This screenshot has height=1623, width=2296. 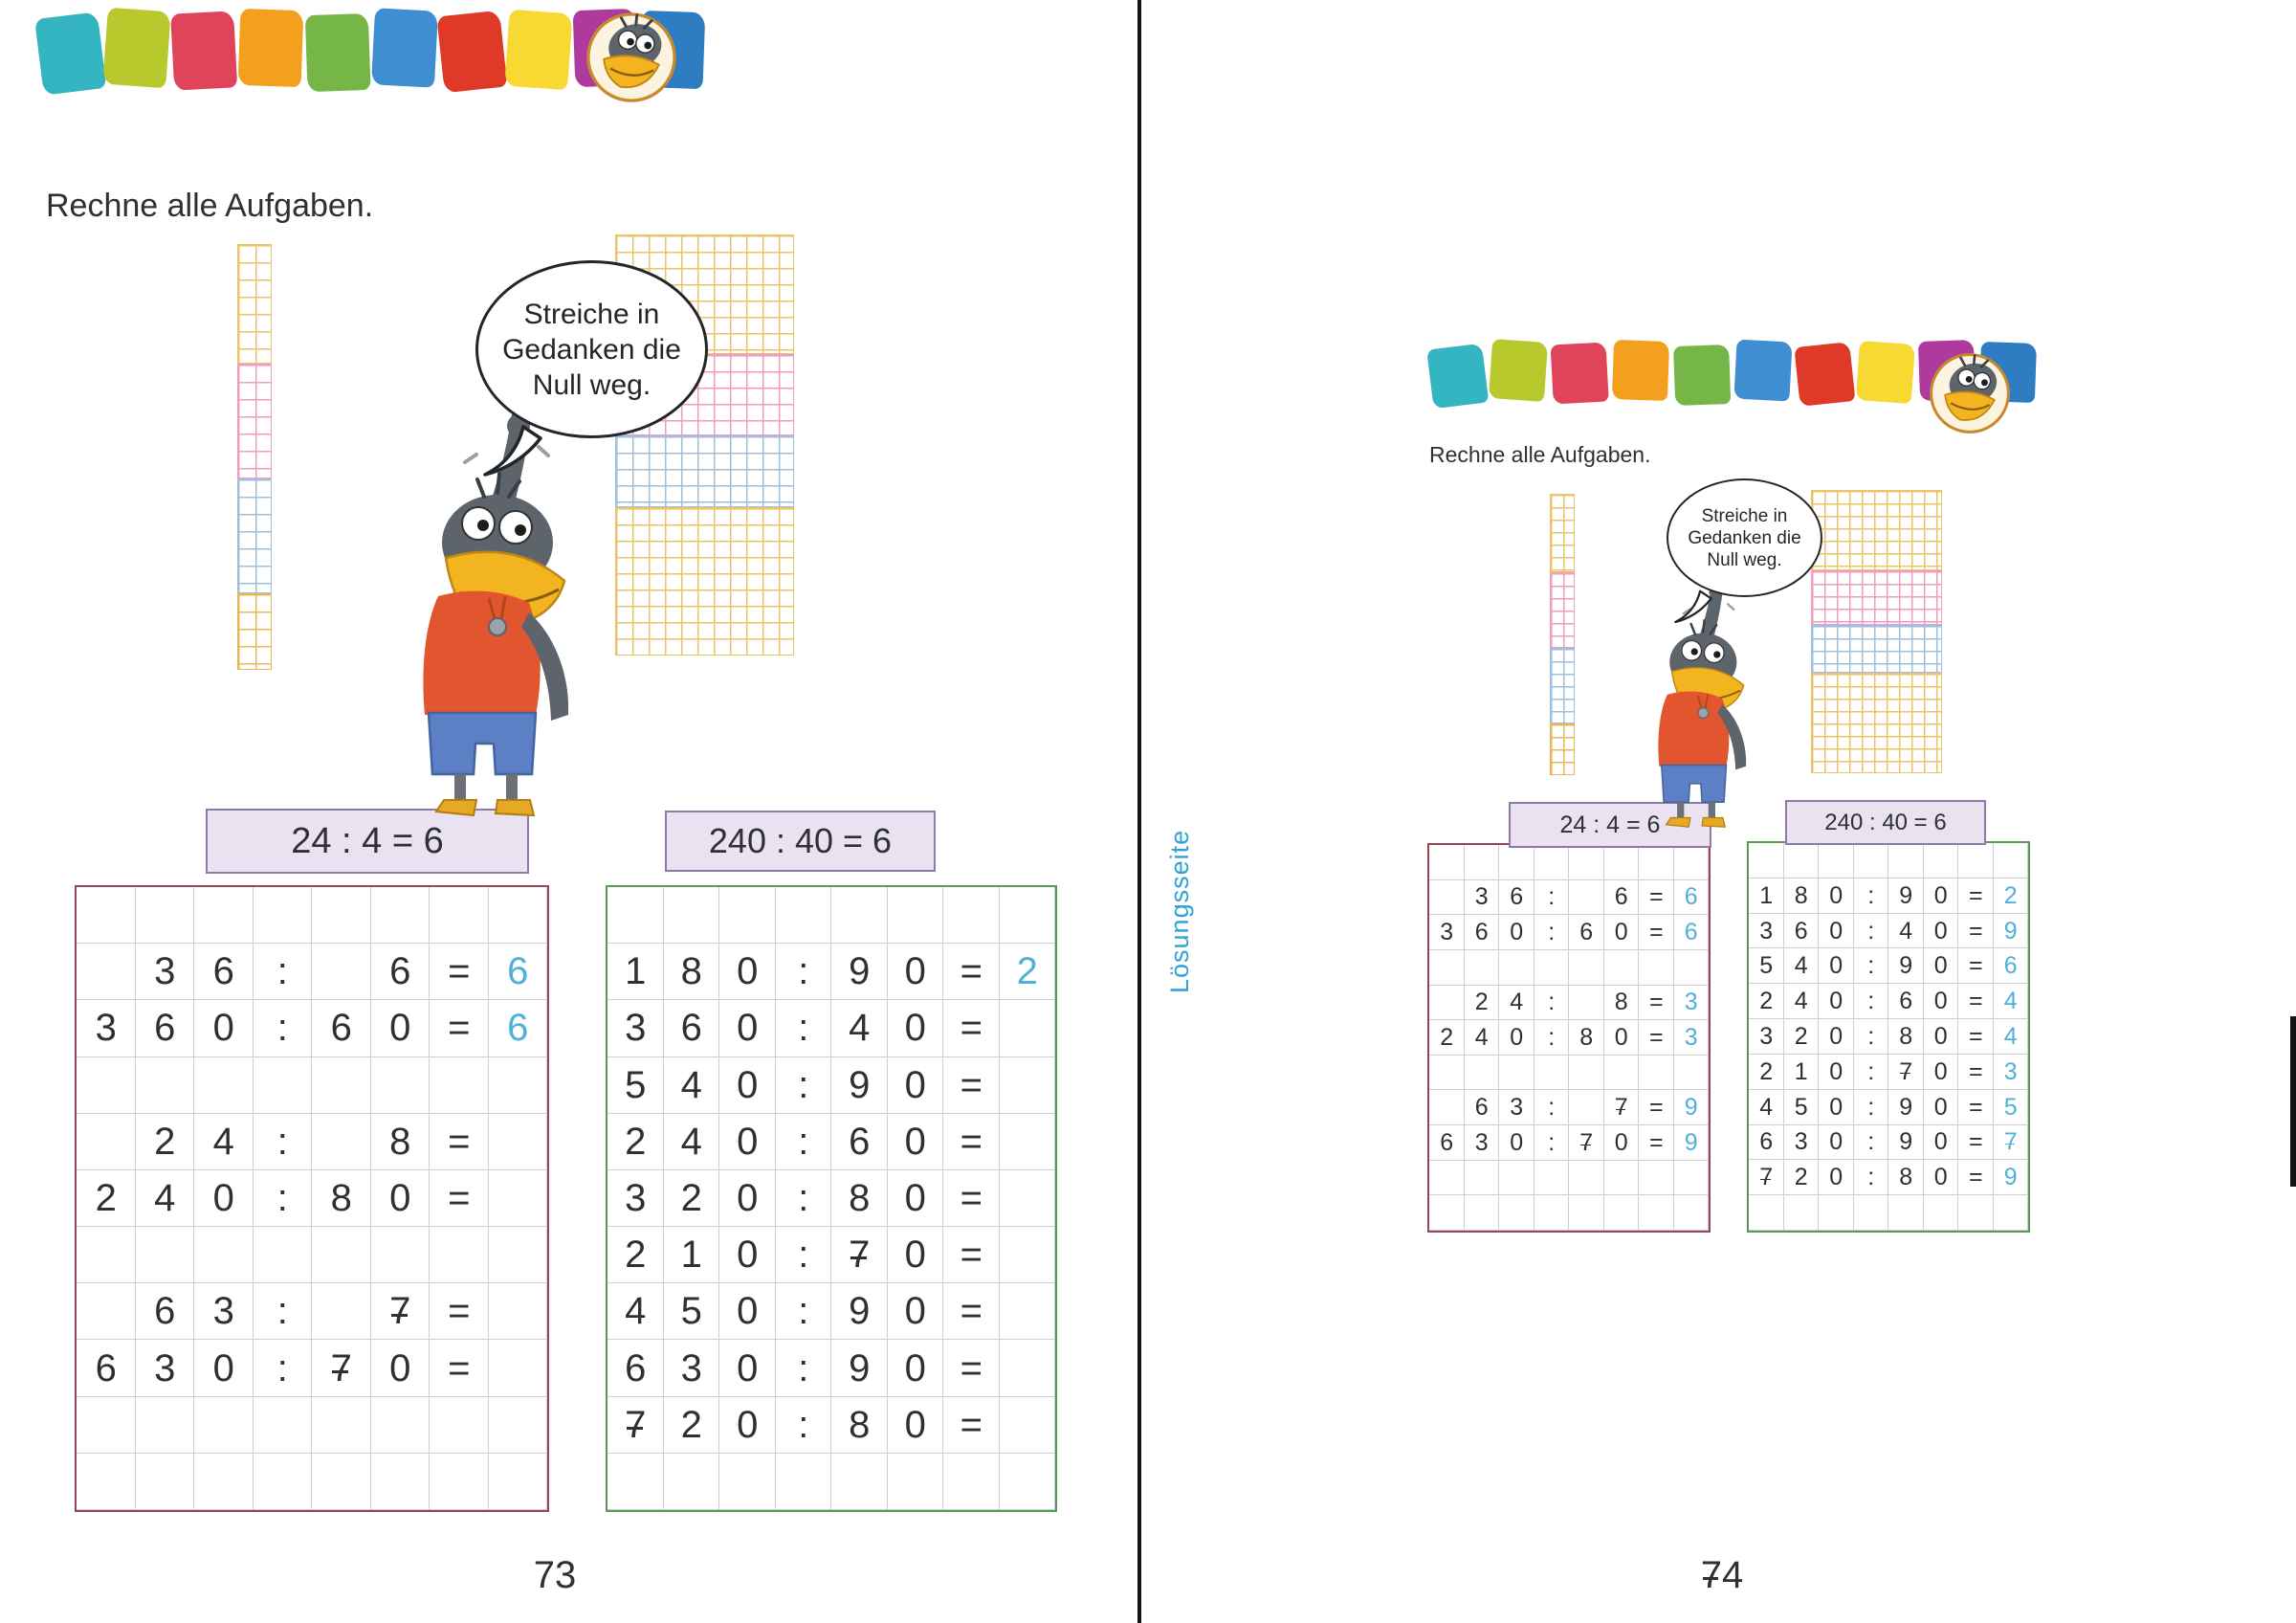 I want to click on answer-cell: 9, so click(x=1692, y=1143).